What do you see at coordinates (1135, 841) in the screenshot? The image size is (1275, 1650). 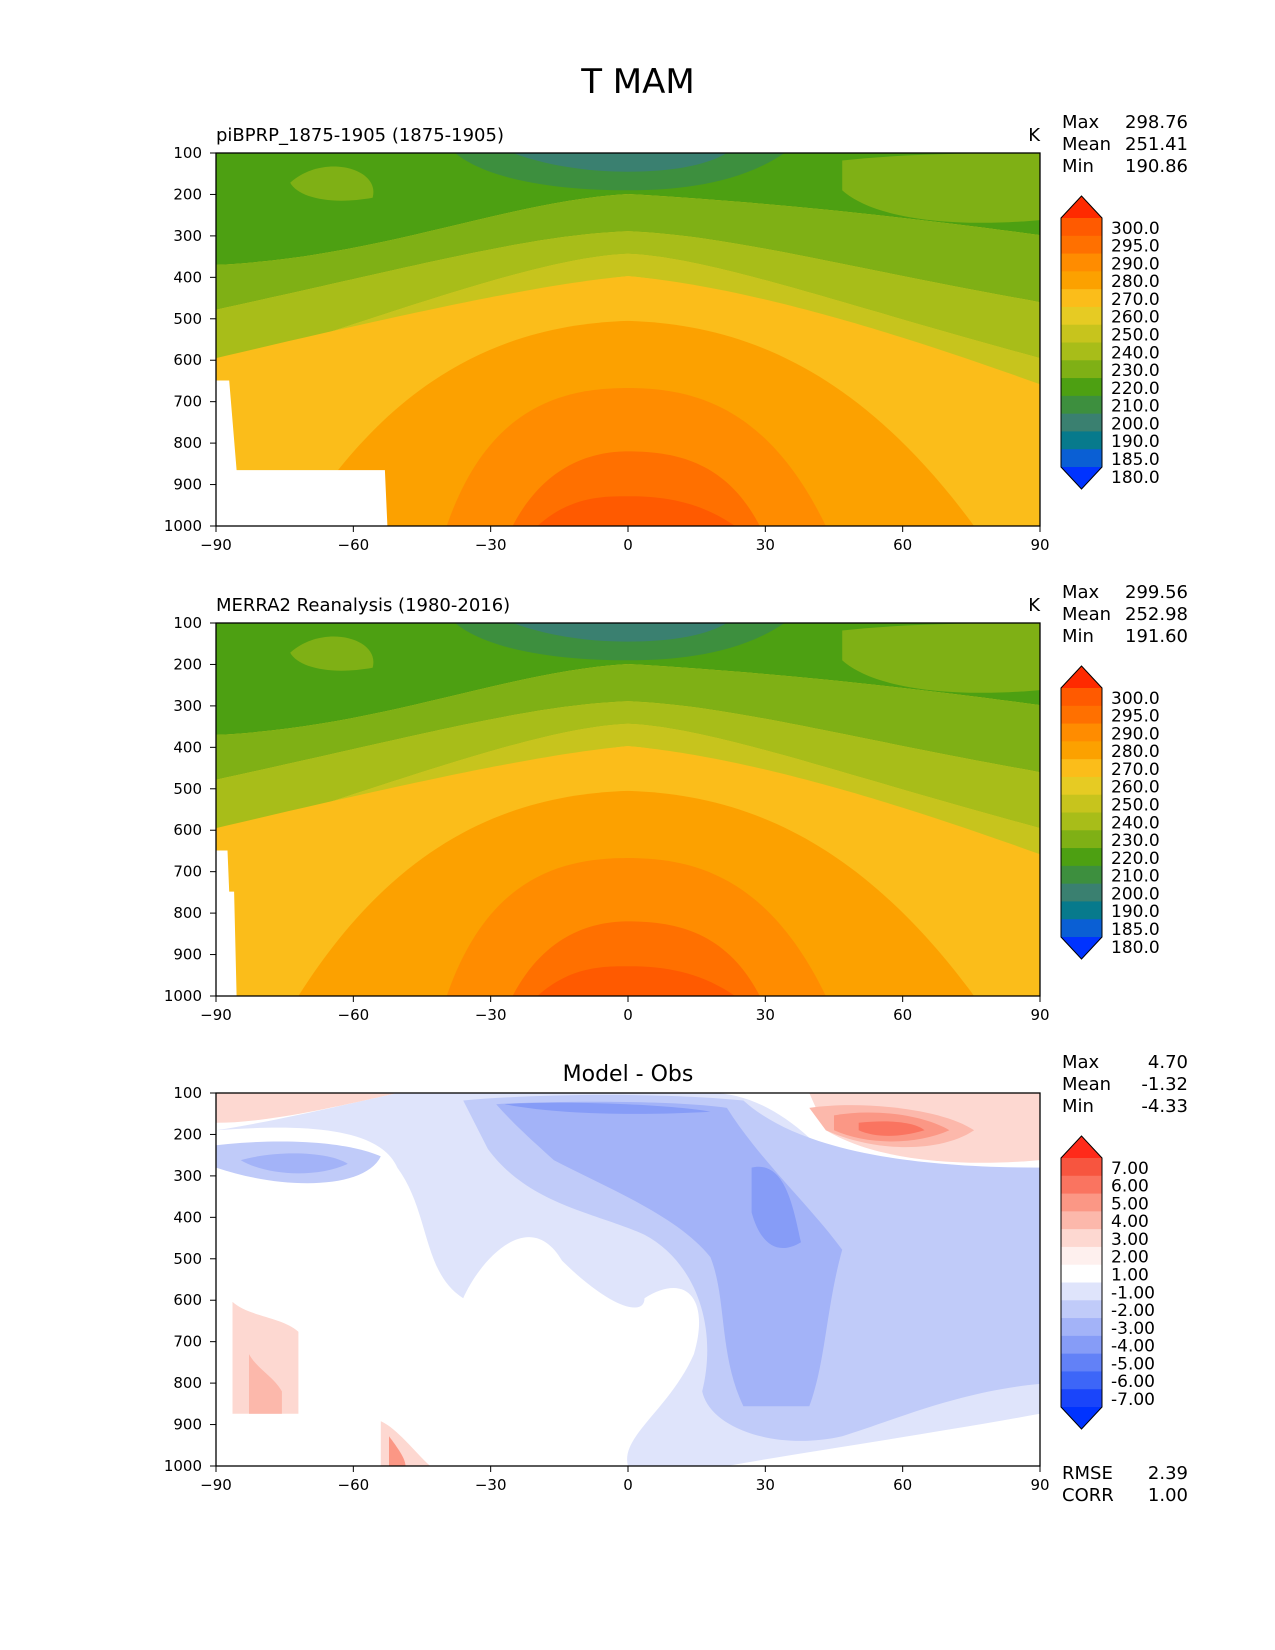 I see `colorbar-label: 230.0` at bounding box center [1135, 841].